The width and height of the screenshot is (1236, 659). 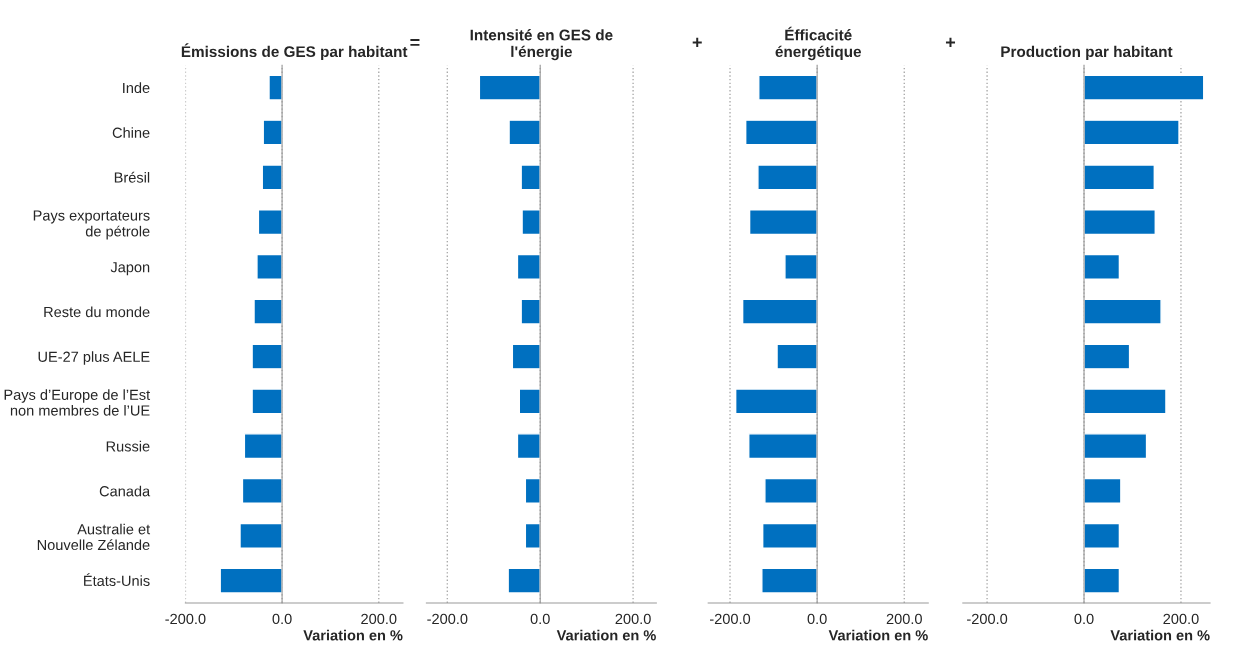 What do you see at coordinates (541, 45) in the screenshot?
I see `chart-title: Intensité en GES de l'énergie` at bounding box center [541, 45].